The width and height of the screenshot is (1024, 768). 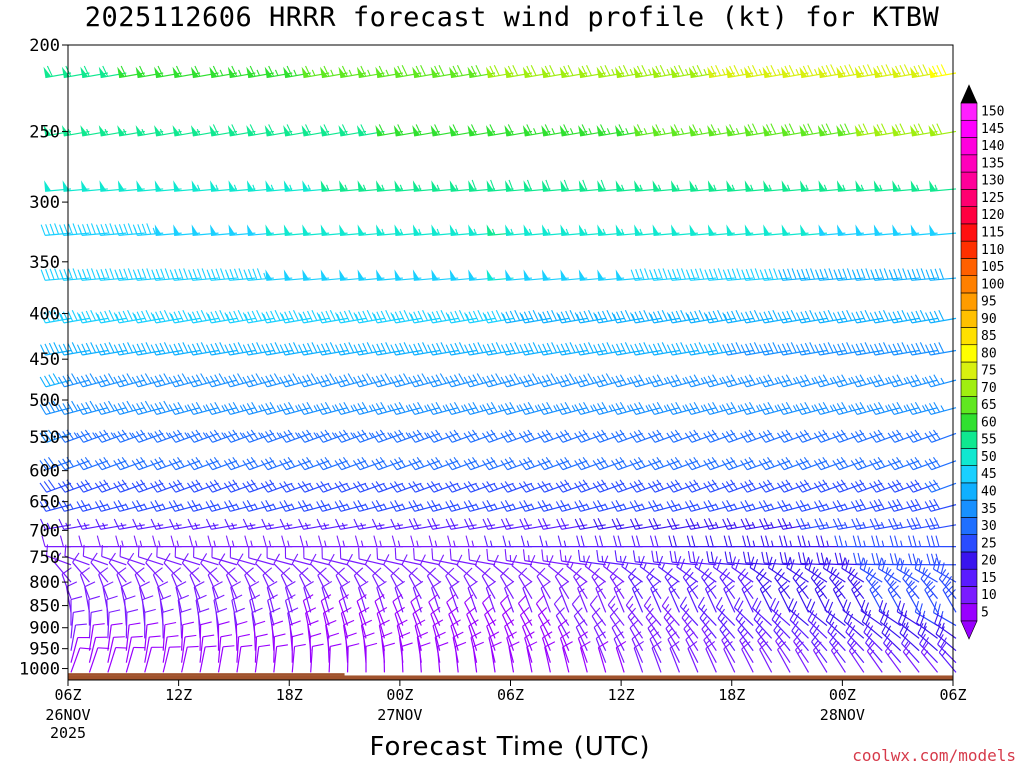 What do you see at coordinates (903, 486) in the screenshot?
I see `barb-l11-h46` at bounding box center [903, 486].